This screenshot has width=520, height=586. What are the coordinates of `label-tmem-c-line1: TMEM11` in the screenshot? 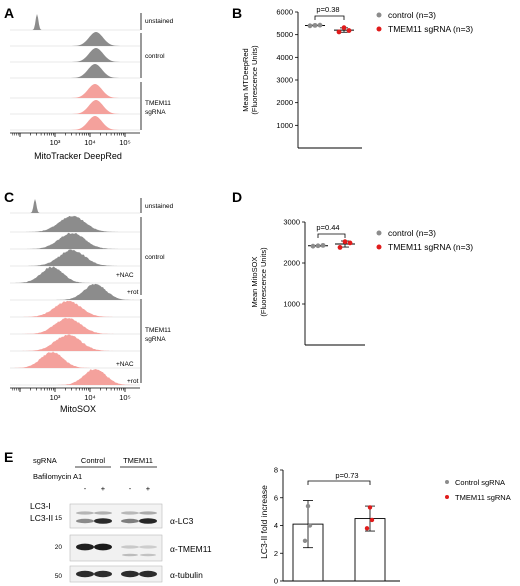 It's located at (158, 330).